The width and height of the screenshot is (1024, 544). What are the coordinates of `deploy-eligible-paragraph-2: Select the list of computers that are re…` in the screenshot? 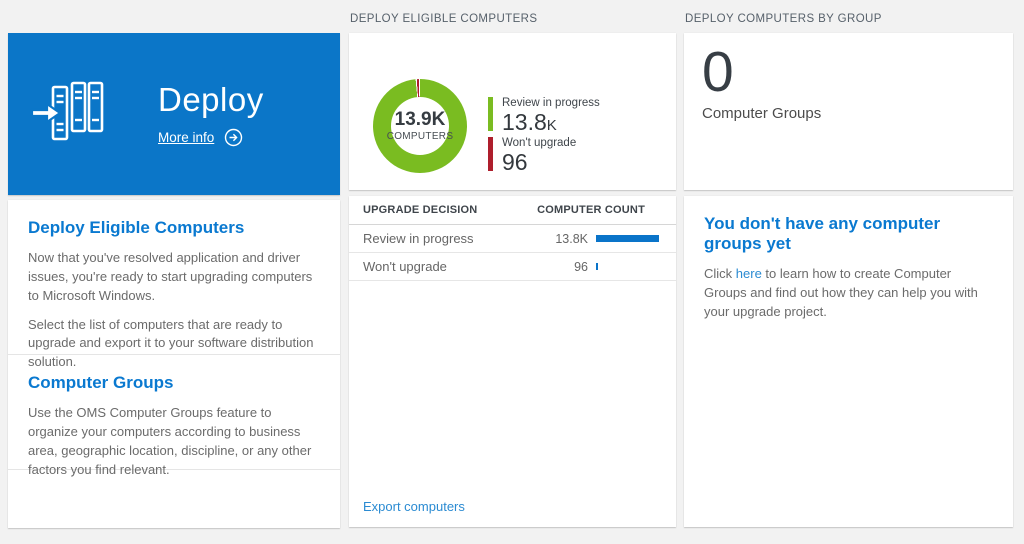 It's located at (171, 343).